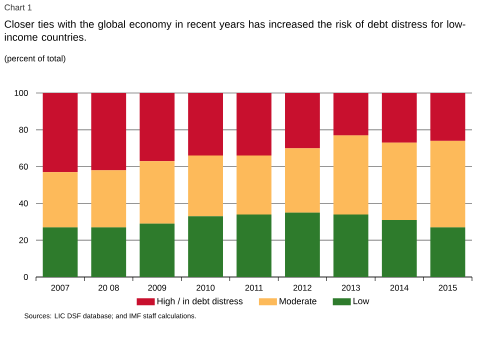  Describe the element at coordinates (18, 7) in the screenshot. I see `chart-title: Chart 1` at that location.